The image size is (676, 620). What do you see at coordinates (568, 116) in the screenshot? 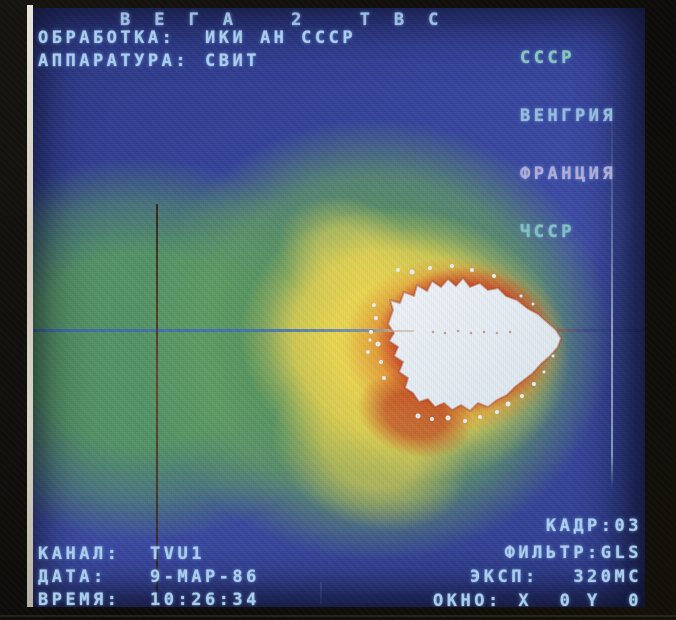
I see `country-item: ВЕНГРИЯ` at bounding box center [568, 116].